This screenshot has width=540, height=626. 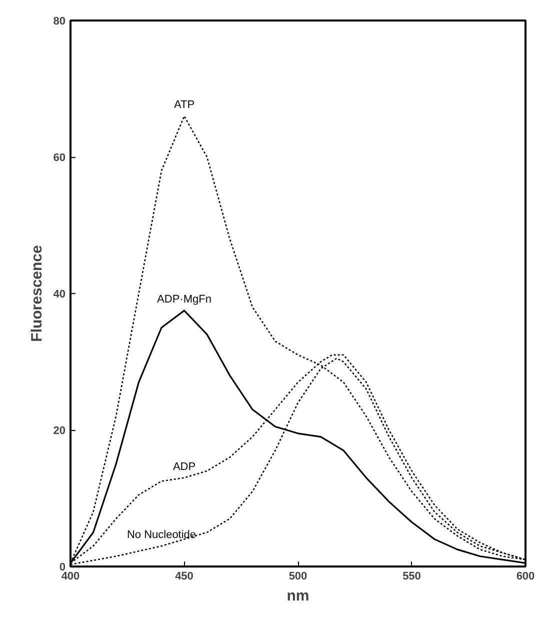 I want to click on y-tick-label: 20, so click(x=59, y=431).